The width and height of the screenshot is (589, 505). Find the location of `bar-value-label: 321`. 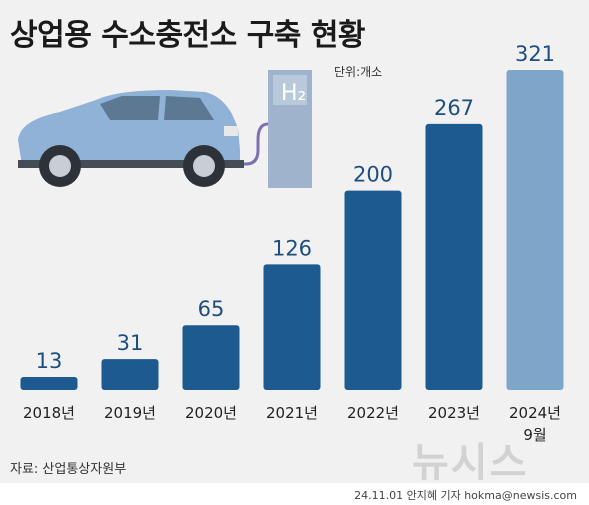

bar-value-label: 321 is located at coordinates (535, 54).